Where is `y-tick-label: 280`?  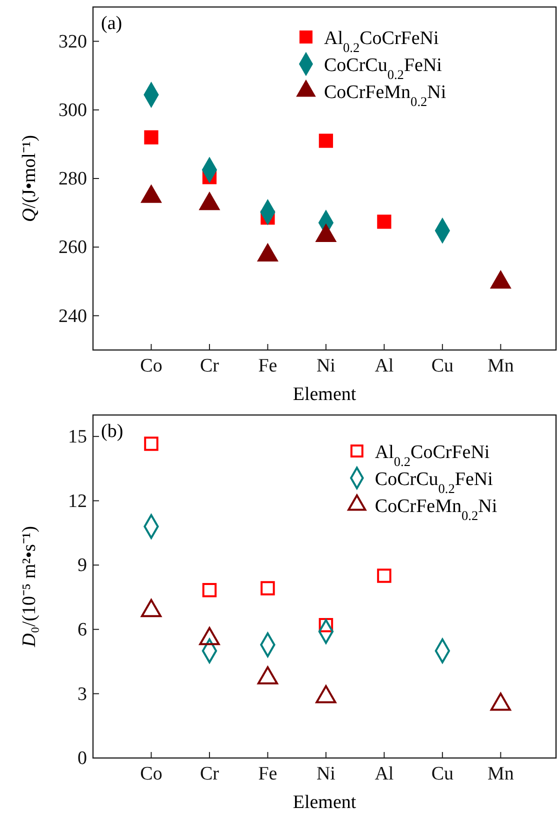 y-tick-label: 280 is located at coordinates (72, 179).